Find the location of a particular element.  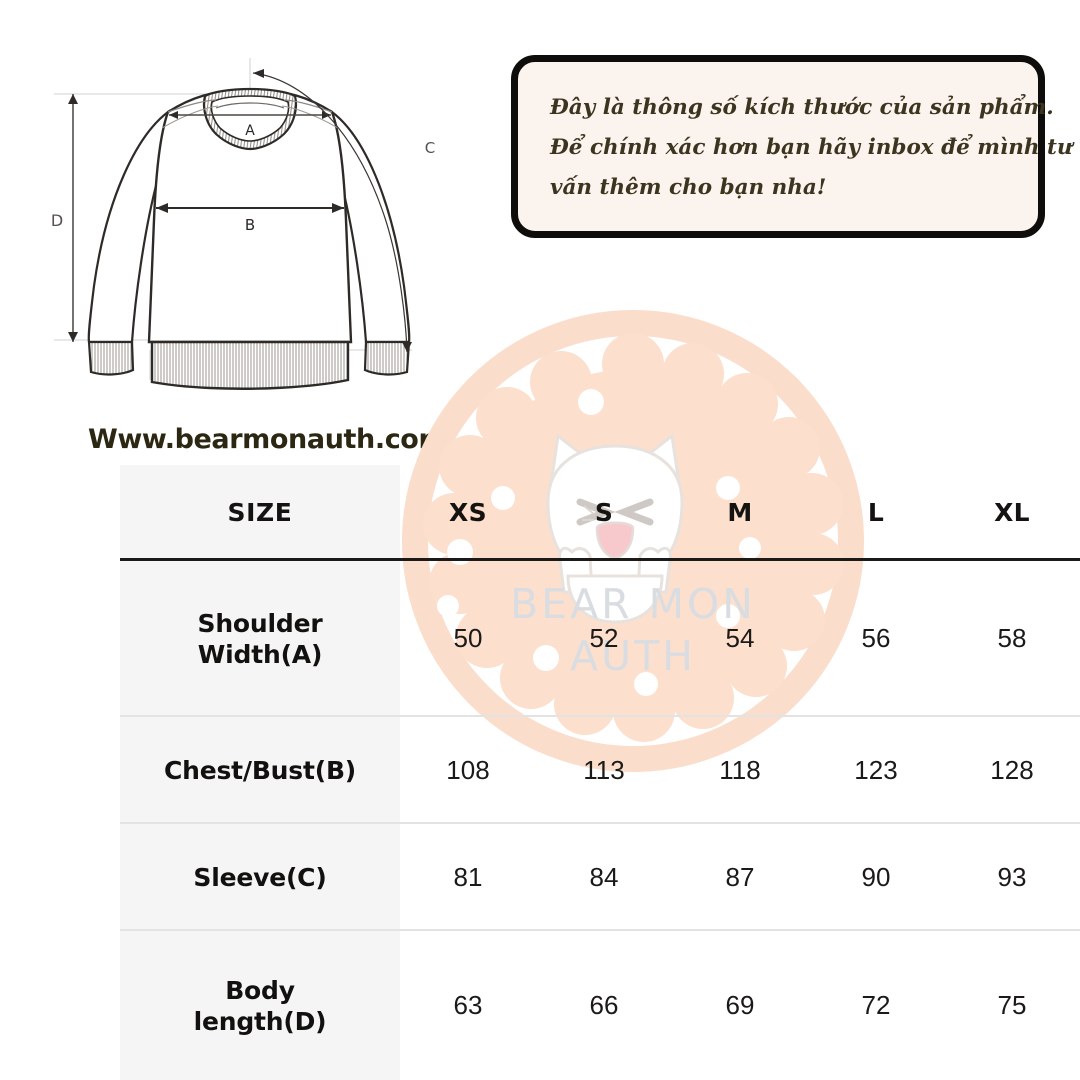

left-cuff is located at coordinates (111, 358).